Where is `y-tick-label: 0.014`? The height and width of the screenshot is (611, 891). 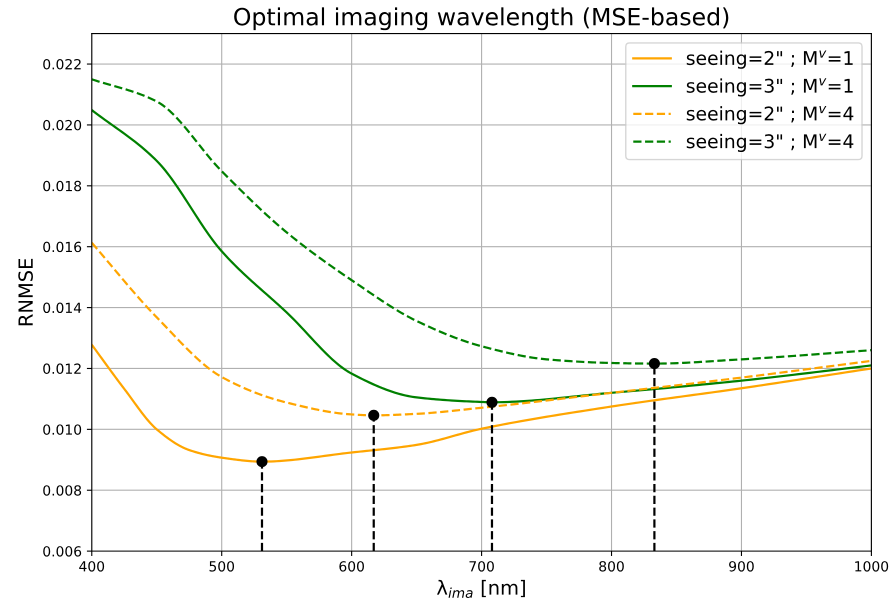
y-tick-label: 0.014 is located at coordinates (62, 308).